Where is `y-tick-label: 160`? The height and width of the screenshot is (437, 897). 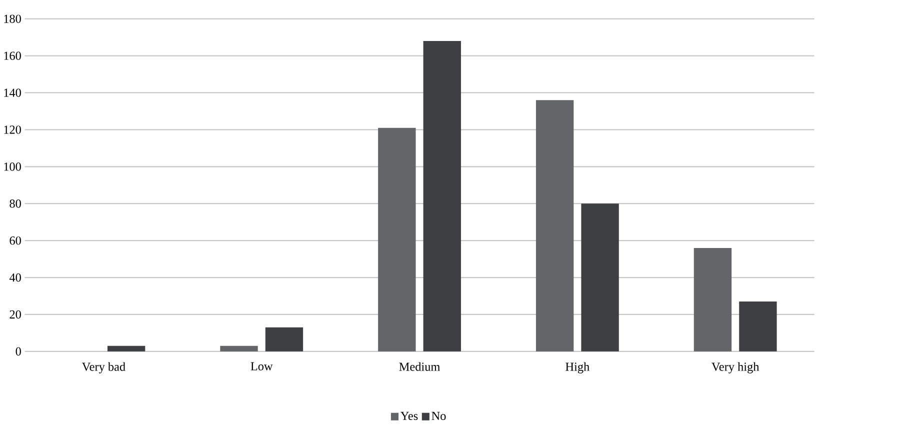 y-tick-label: 160 is located at coordinates (12, 56).